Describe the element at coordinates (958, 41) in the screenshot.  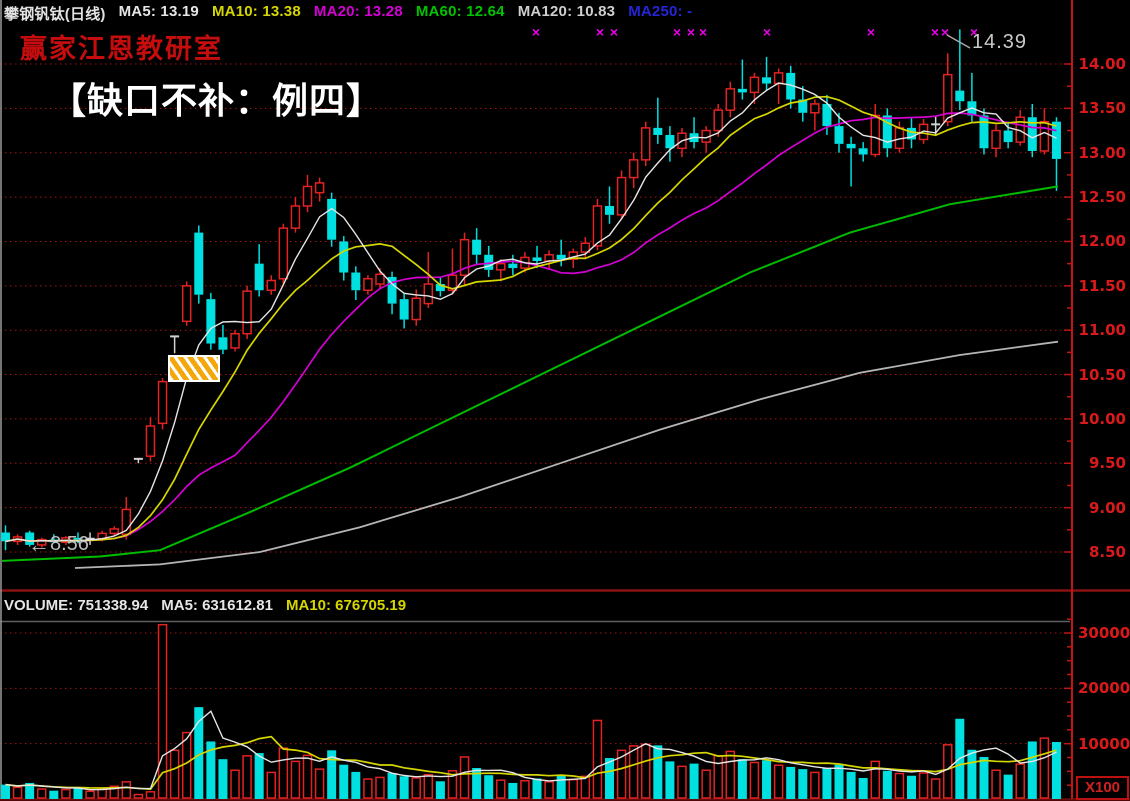
I see `high-pointer-line` at that location.